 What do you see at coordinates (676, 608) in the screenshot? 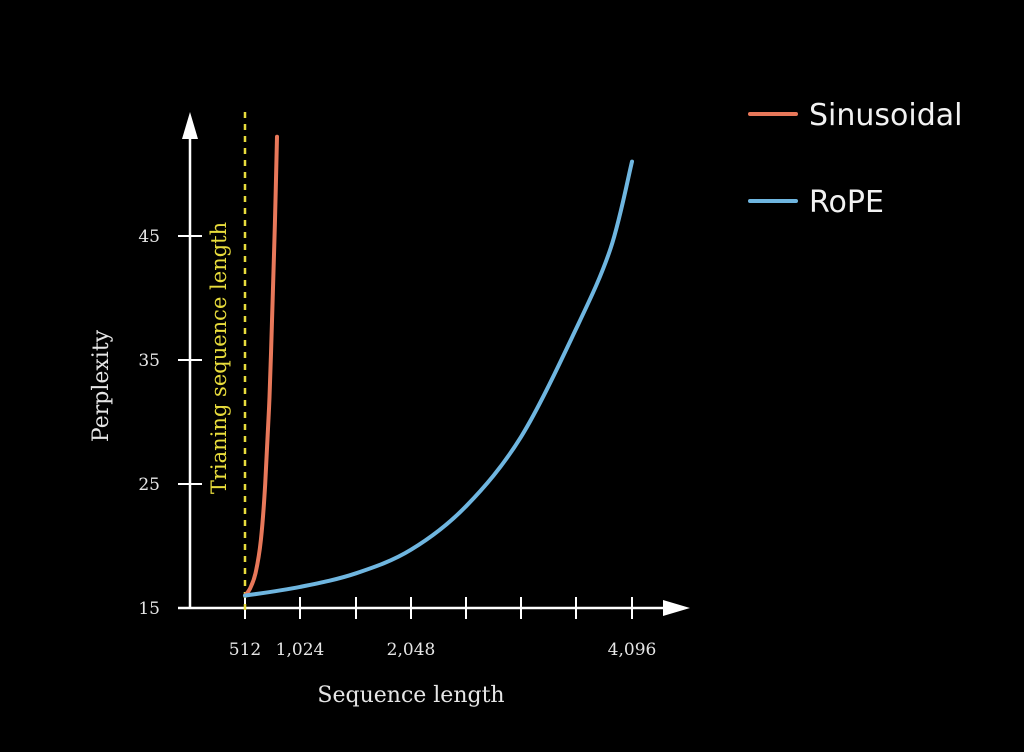
I see `x-axis-arrow` at bounding box center [676, 608].